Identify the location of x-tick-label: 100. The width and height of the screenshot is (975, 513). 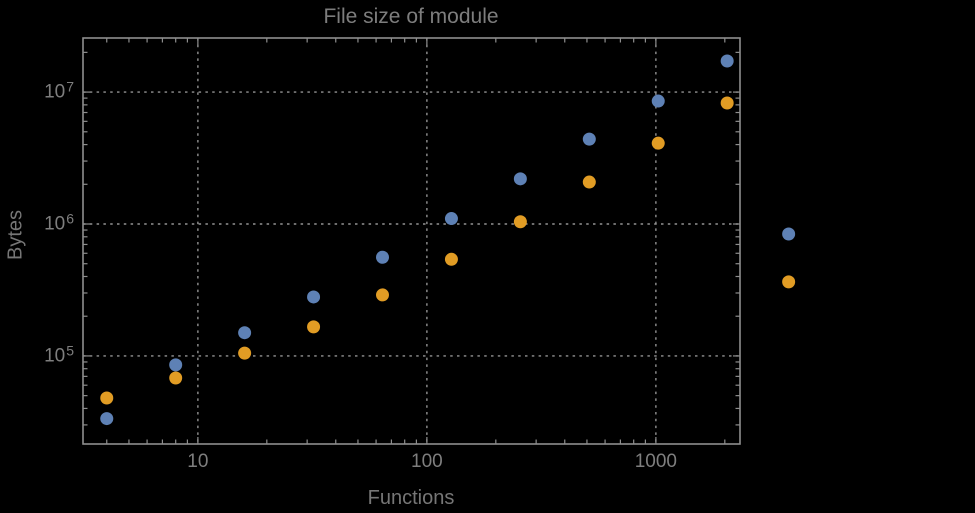
(427, 461).